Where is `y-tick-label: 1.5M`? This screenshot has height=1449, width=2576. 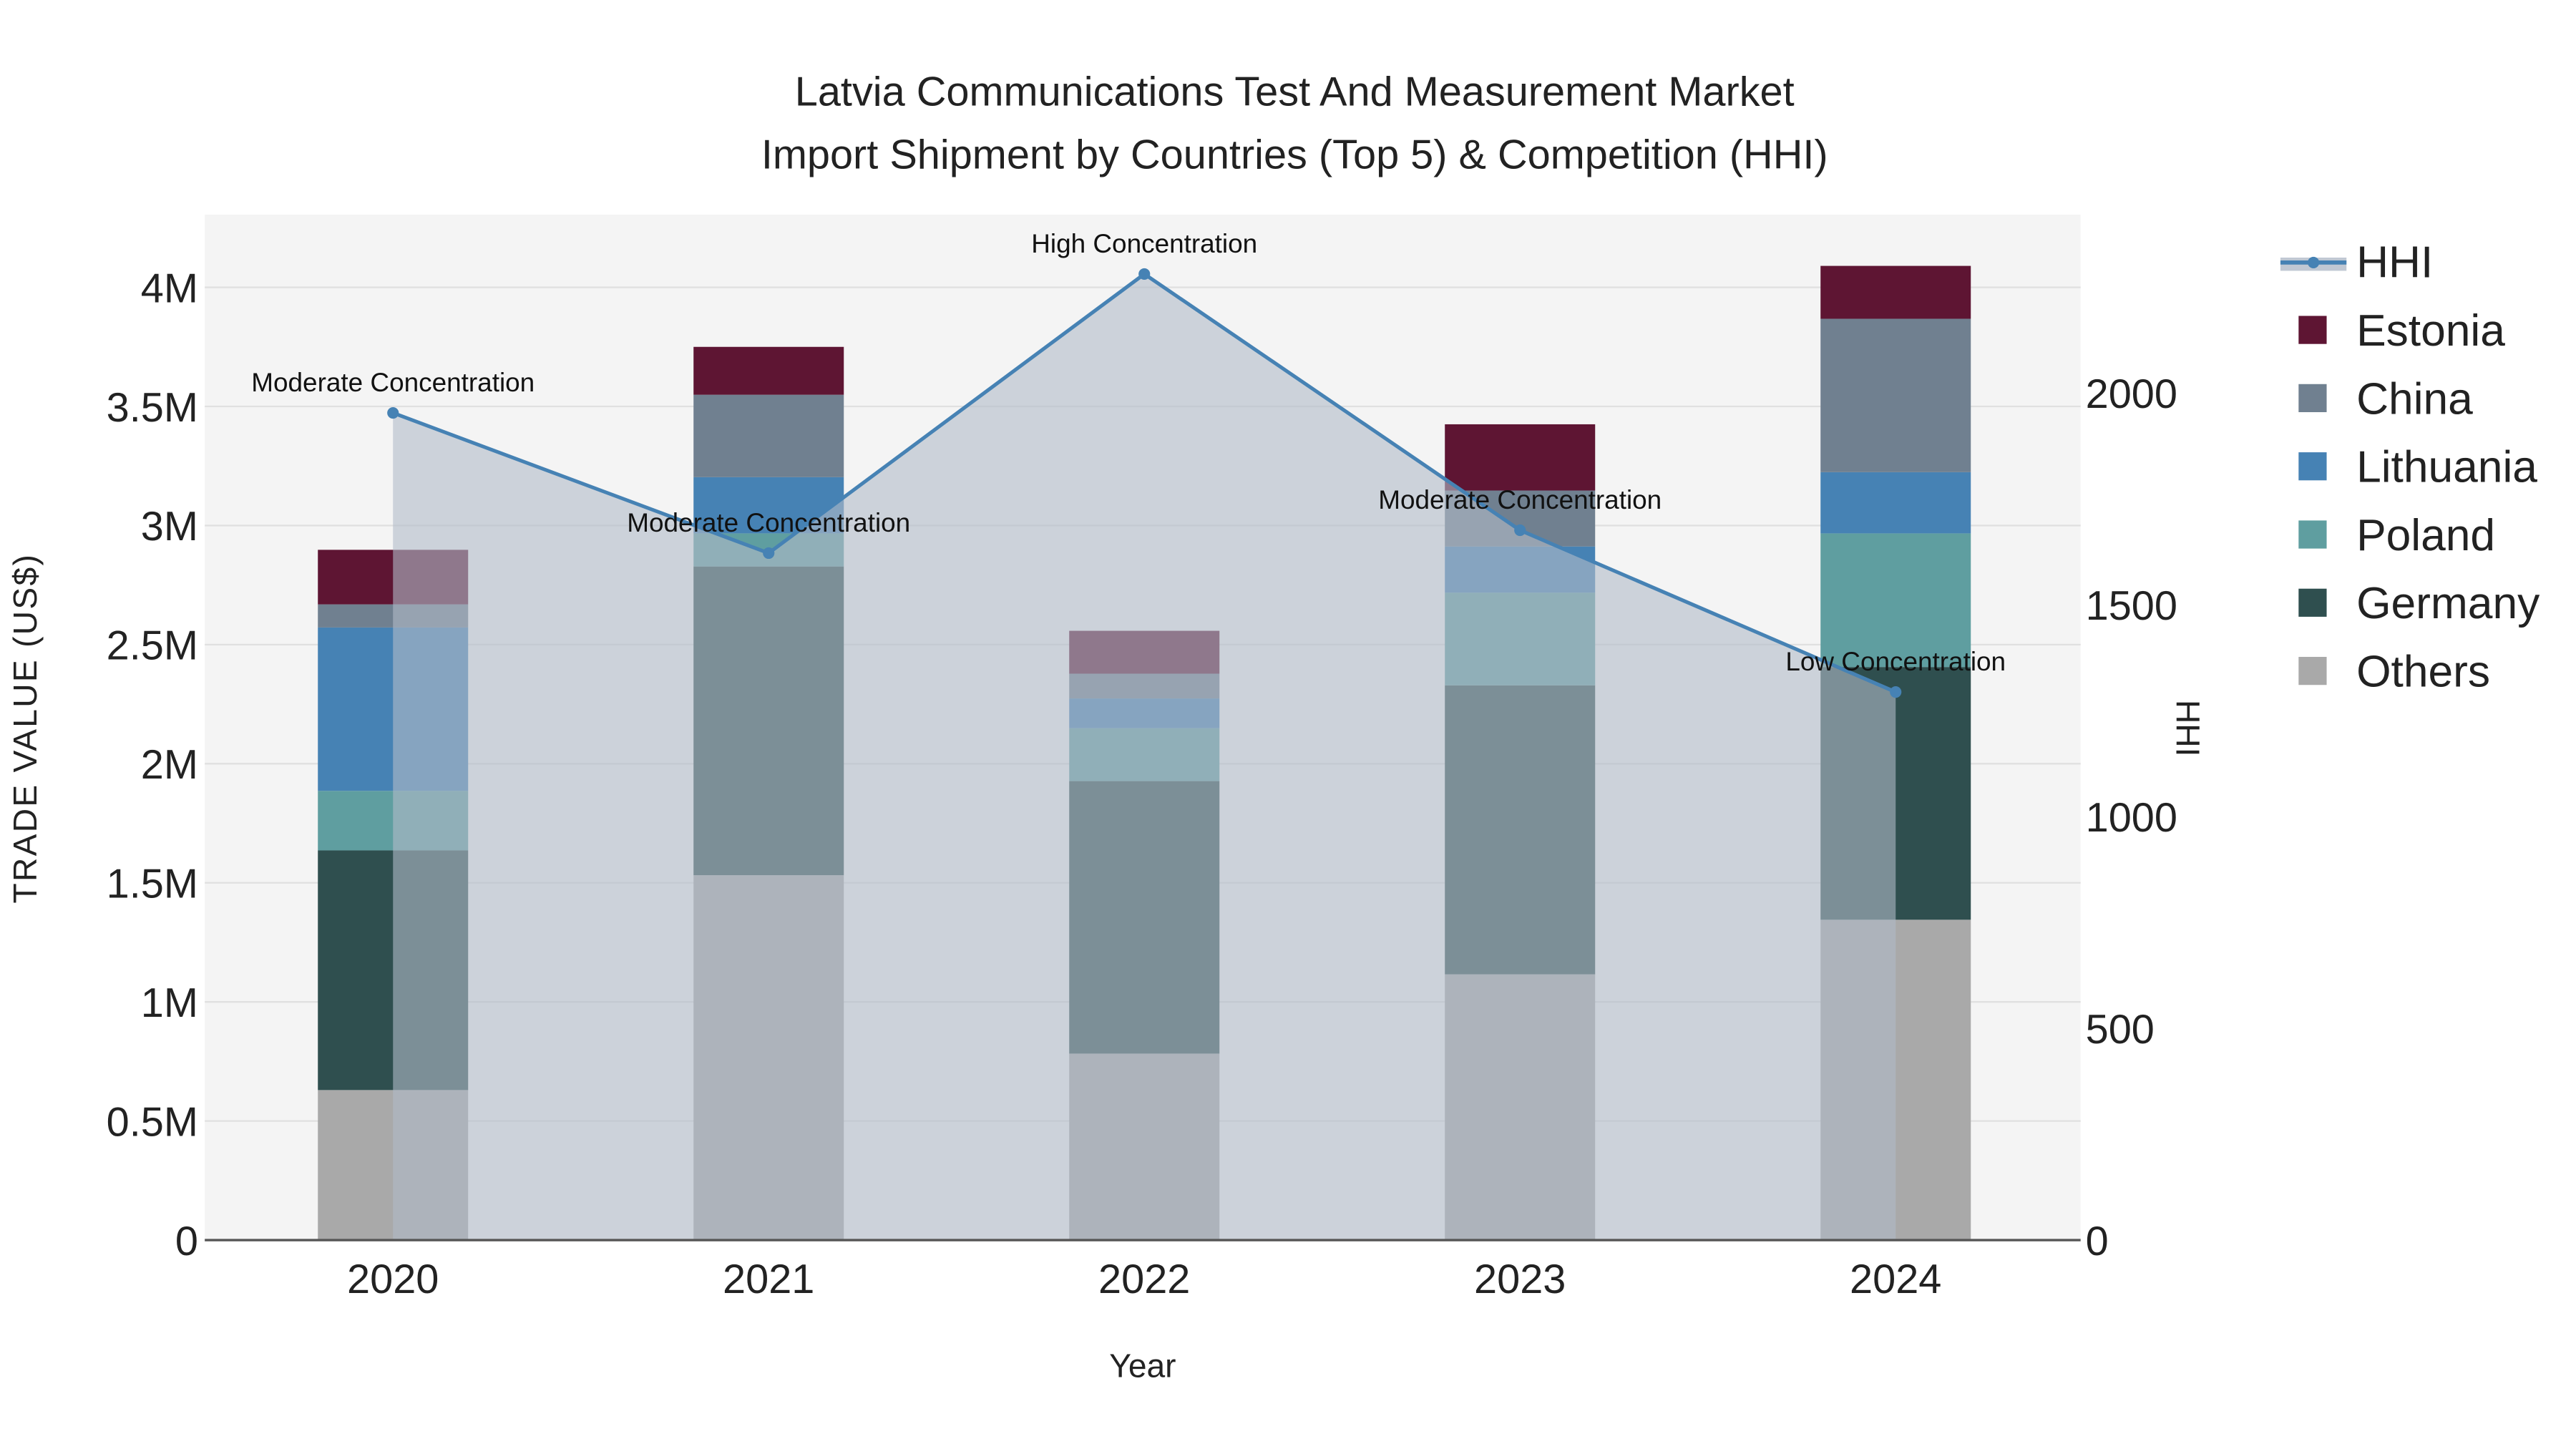 y-tick-label: 1.5M is located at coordinates (152, 884).